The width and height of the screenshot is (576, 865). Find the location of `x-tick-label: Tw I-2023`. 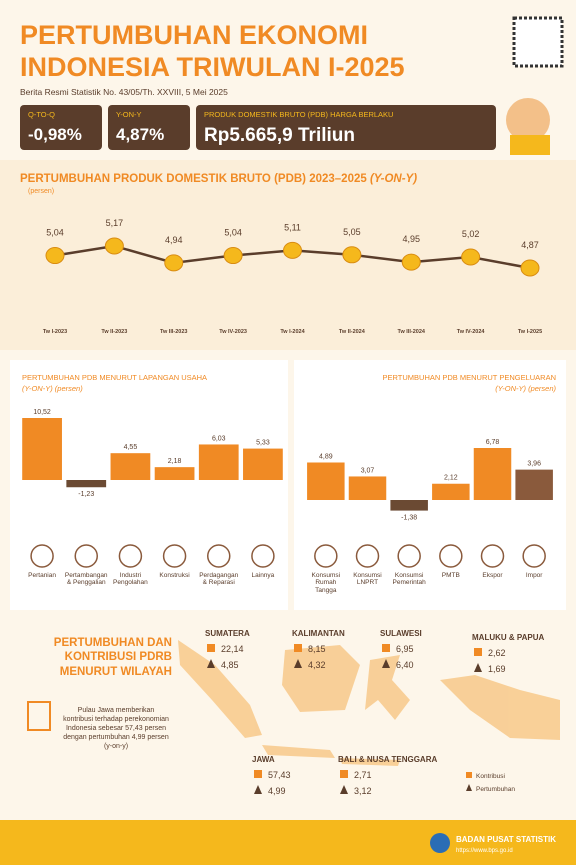

x-tick-label: Tw I-2023 is located at coordinates (55, 332).